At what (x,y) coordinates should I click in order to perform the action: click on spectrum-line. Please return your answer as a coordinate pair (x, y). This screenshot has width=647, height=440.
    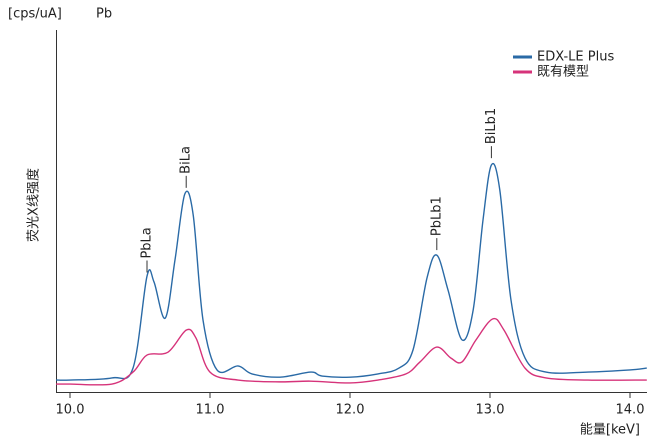
    Looking at the image, I should click on (351, 351).